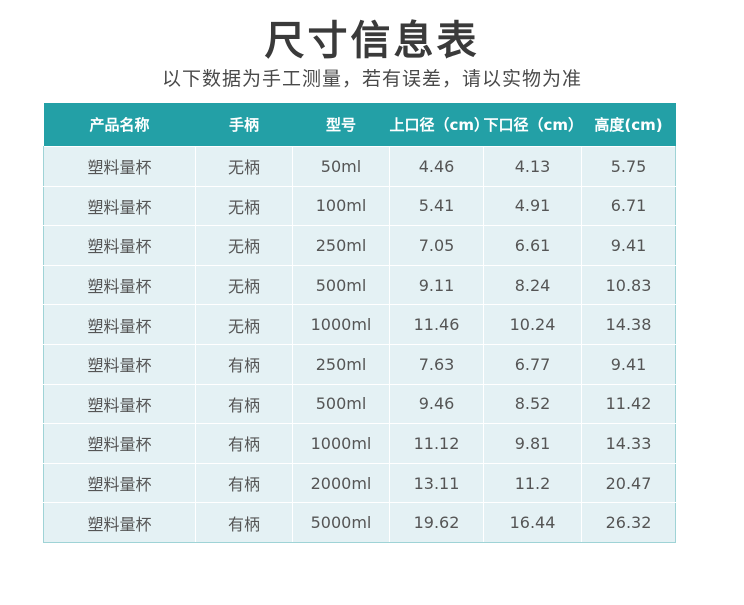  I want to click on page-title: 尺寸信息表, so click(372, 41).